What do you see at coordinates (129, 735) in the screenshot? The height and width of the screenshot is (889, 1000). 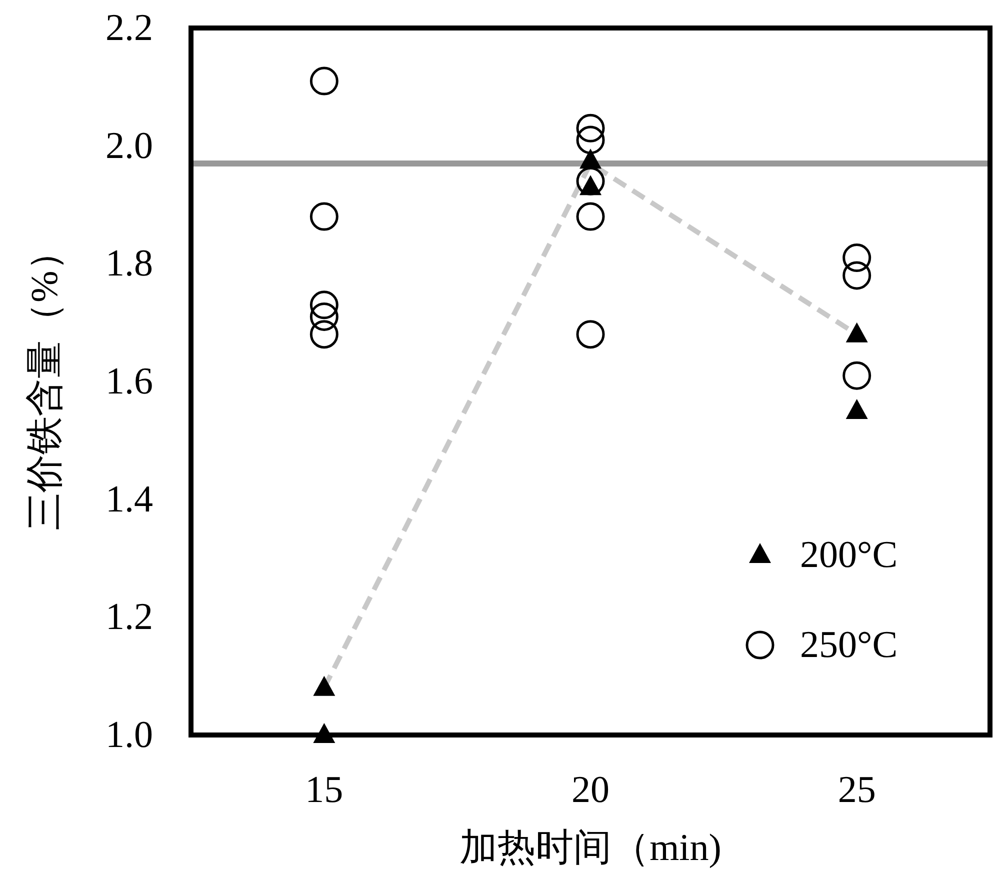 I see `y-tick-label: 1.0` at bounding box center [129, 735].